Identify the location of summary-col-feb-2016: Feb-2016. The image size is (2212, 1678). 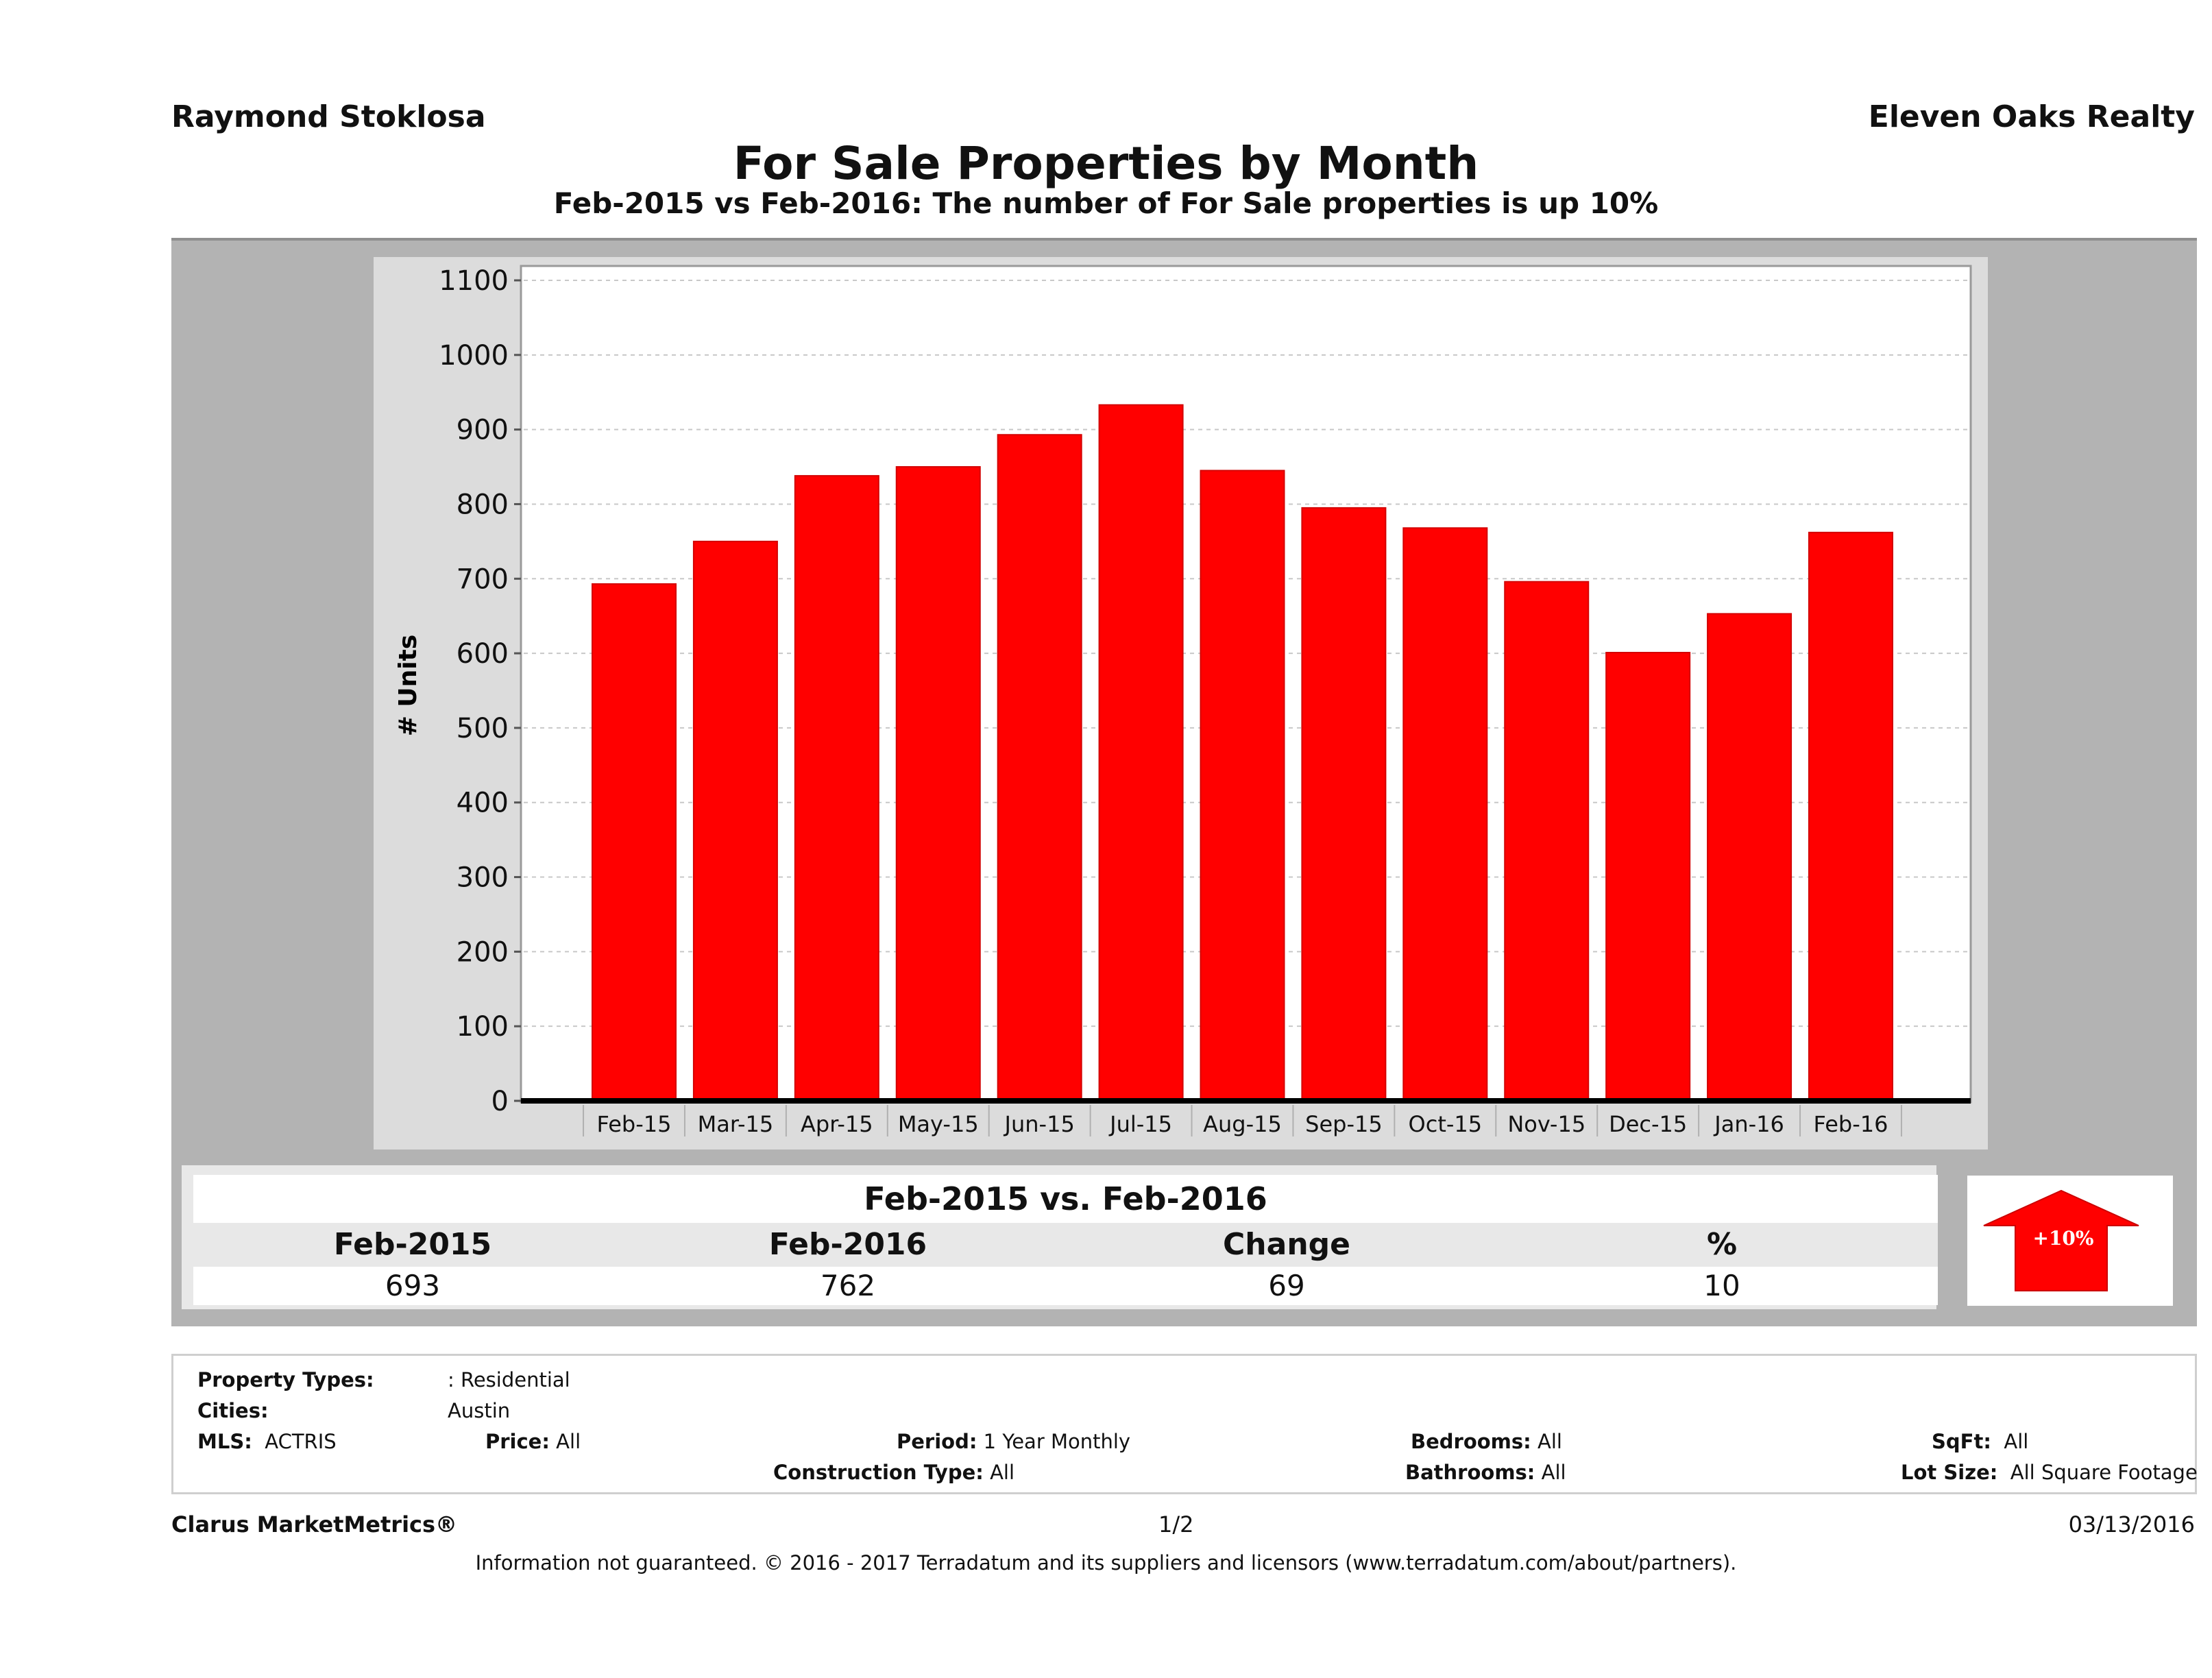
(847, 1244).